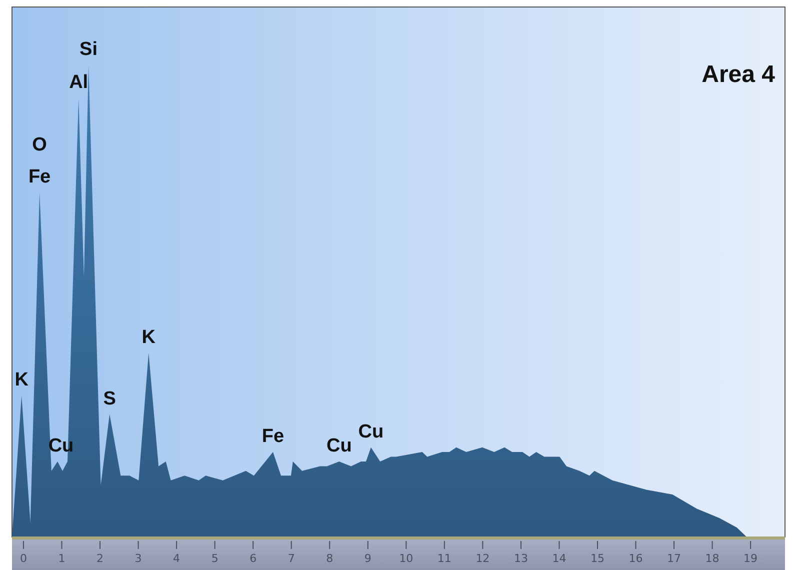 This screenshot has height=570, width=797. Describe the element at coordinates (444, 558) in the screenshot. I see `x-tick-label: 11` at that location.